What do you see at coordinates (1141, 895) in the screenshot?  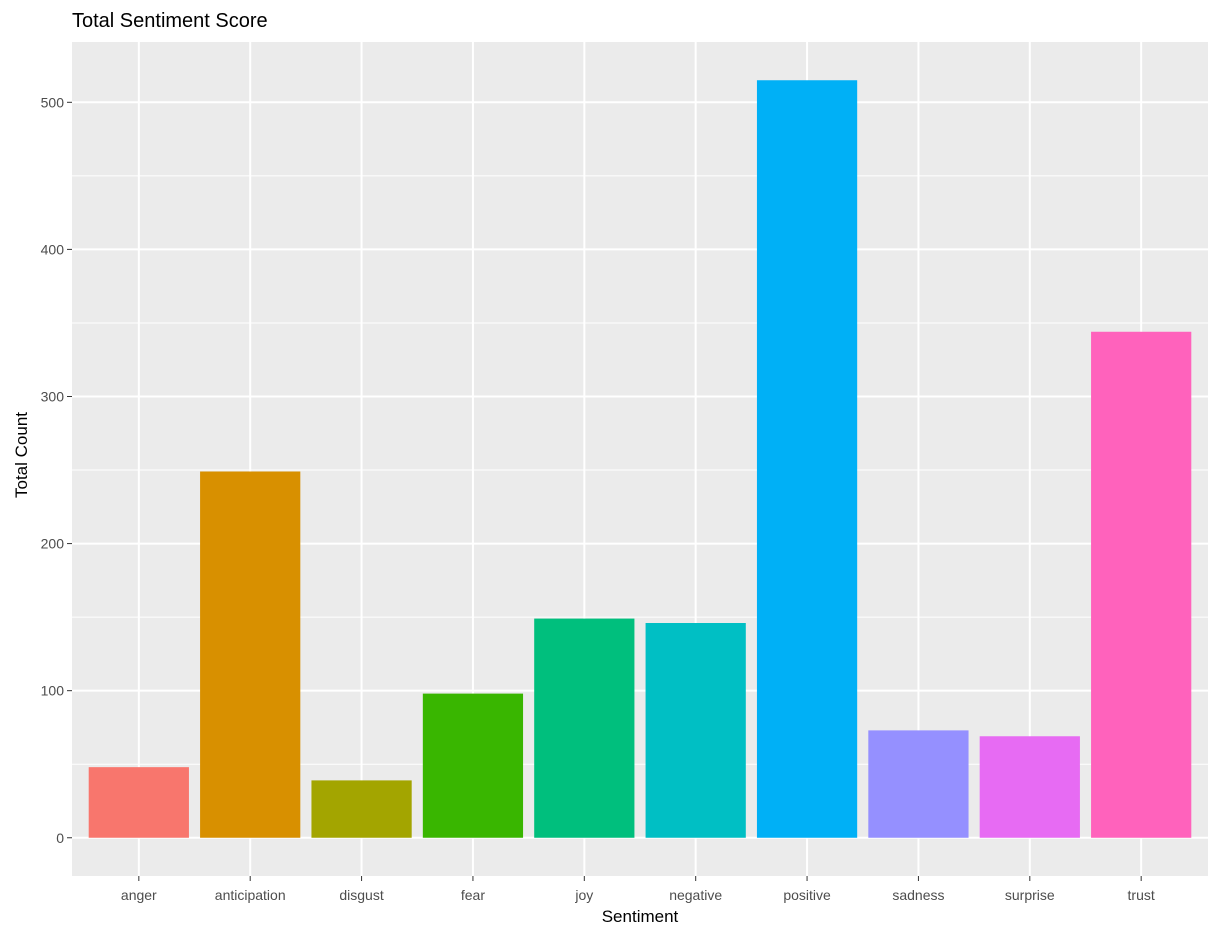 I see `x-tick-label-trust: trust` at bounding box center [1141, 895].